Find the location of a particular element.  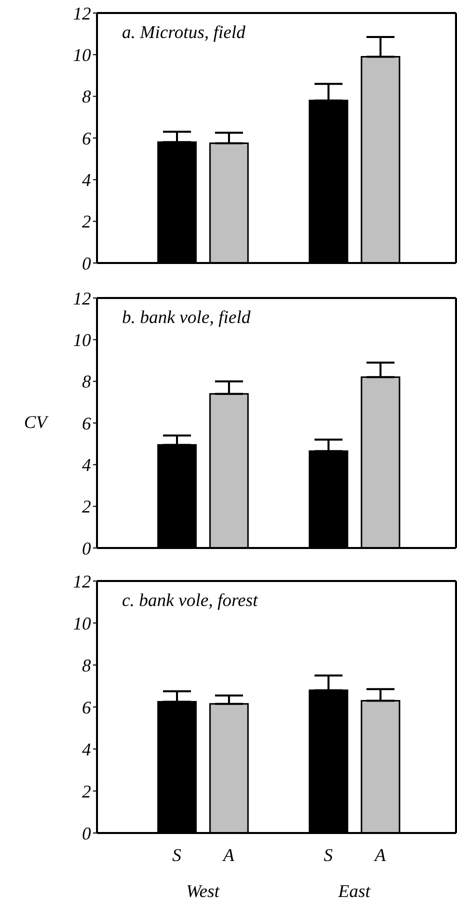

x-tick-label: West is located at coordinates (203, 891).